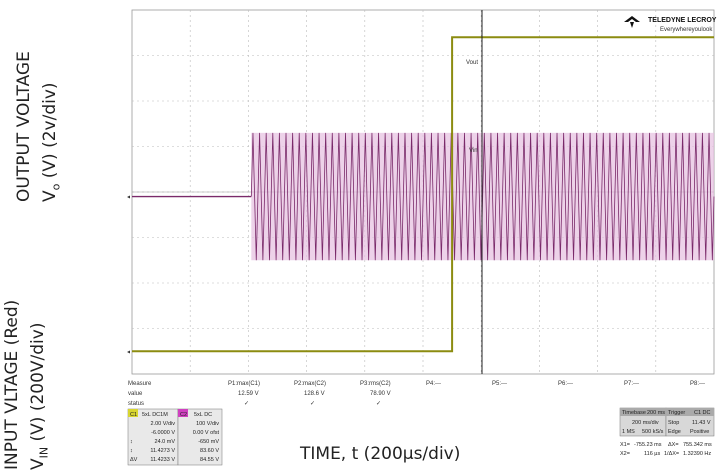 Image resolution: width=719 pixels, height=471 pixels. Describe the element at coordinates (631, 384) in the screenshot. I see `measure-col-label: P7:---` at that location.